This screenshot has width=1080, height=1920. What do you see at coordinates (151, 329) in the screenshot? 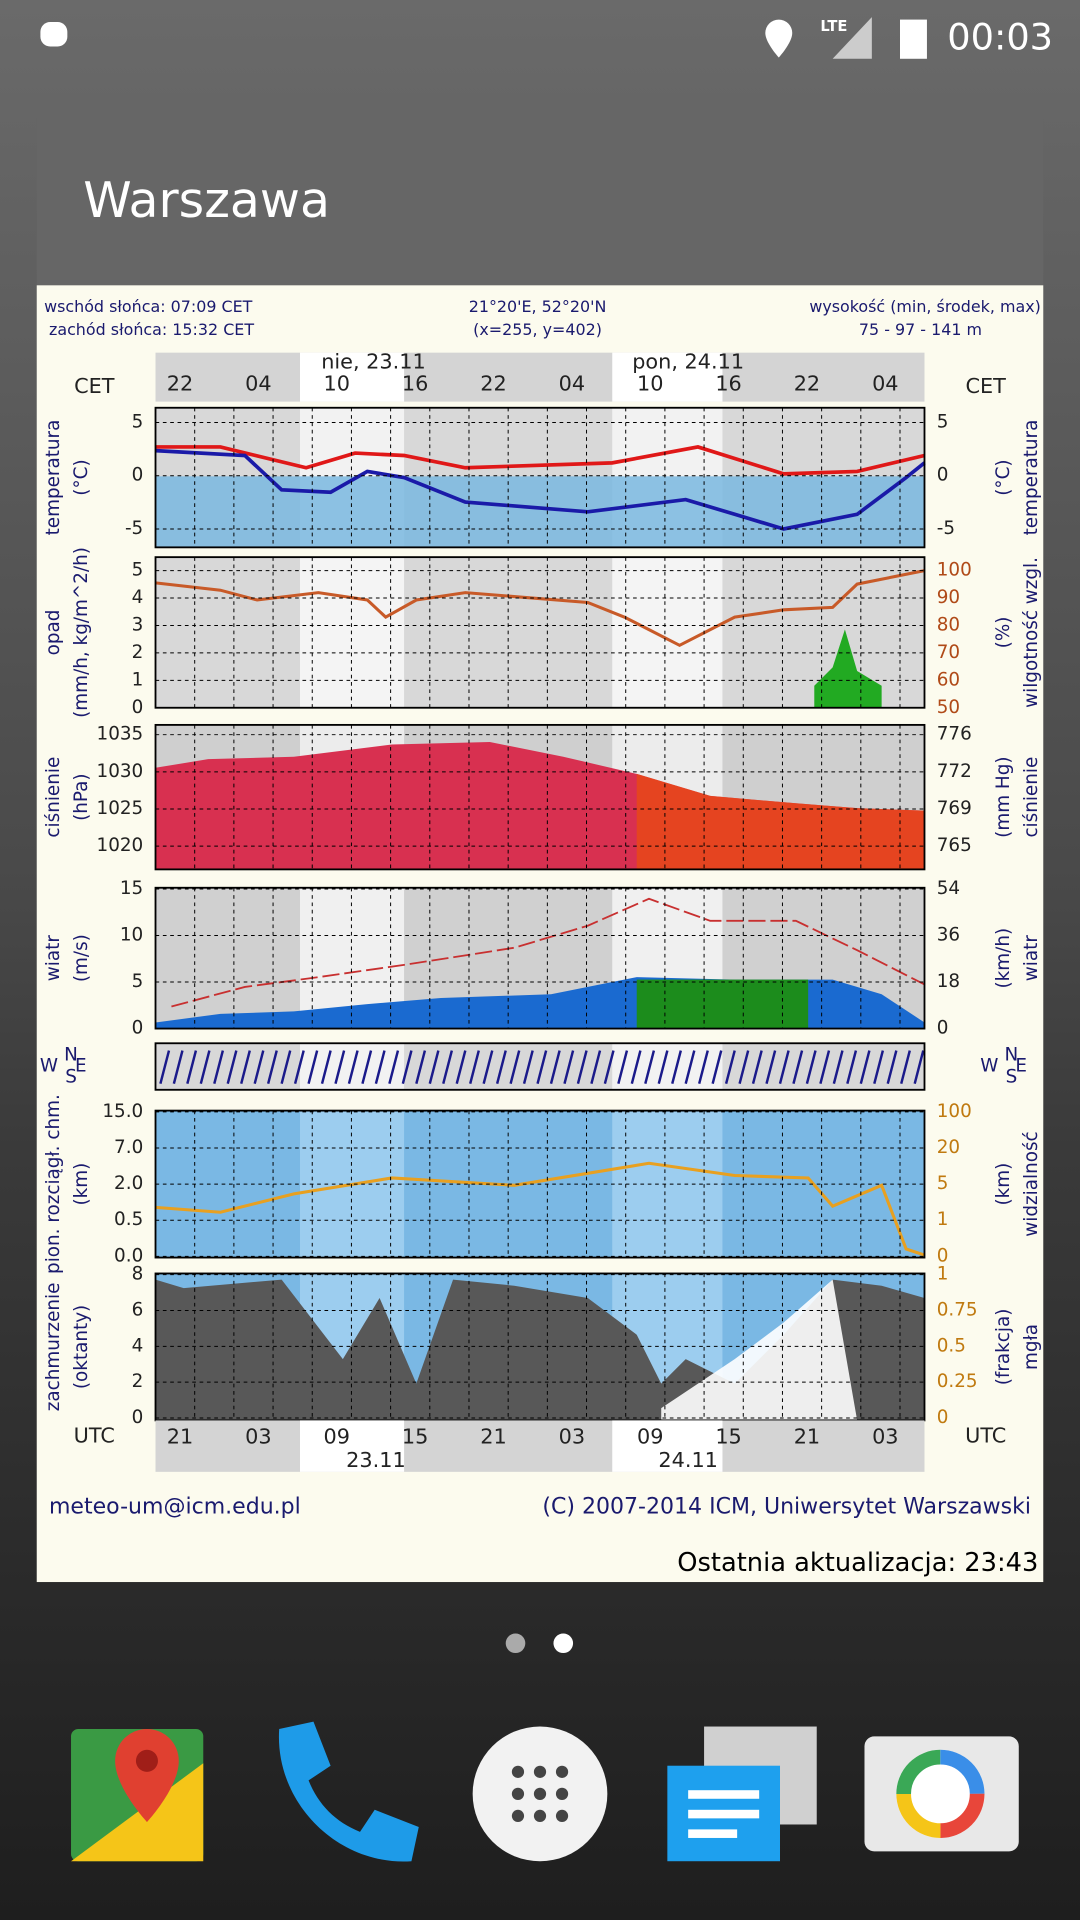
I see `header-left: zachód słońca: 15:32 CET` at bounding box center [151, 329].